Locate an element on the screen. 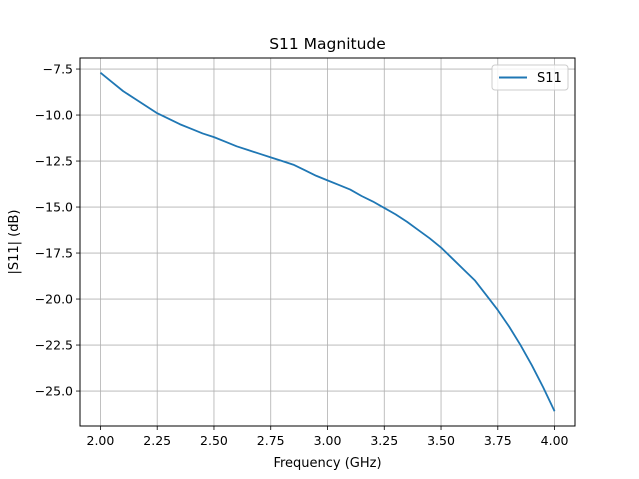  y-tick-label: −22.5 is located at coordinates (54, 345).